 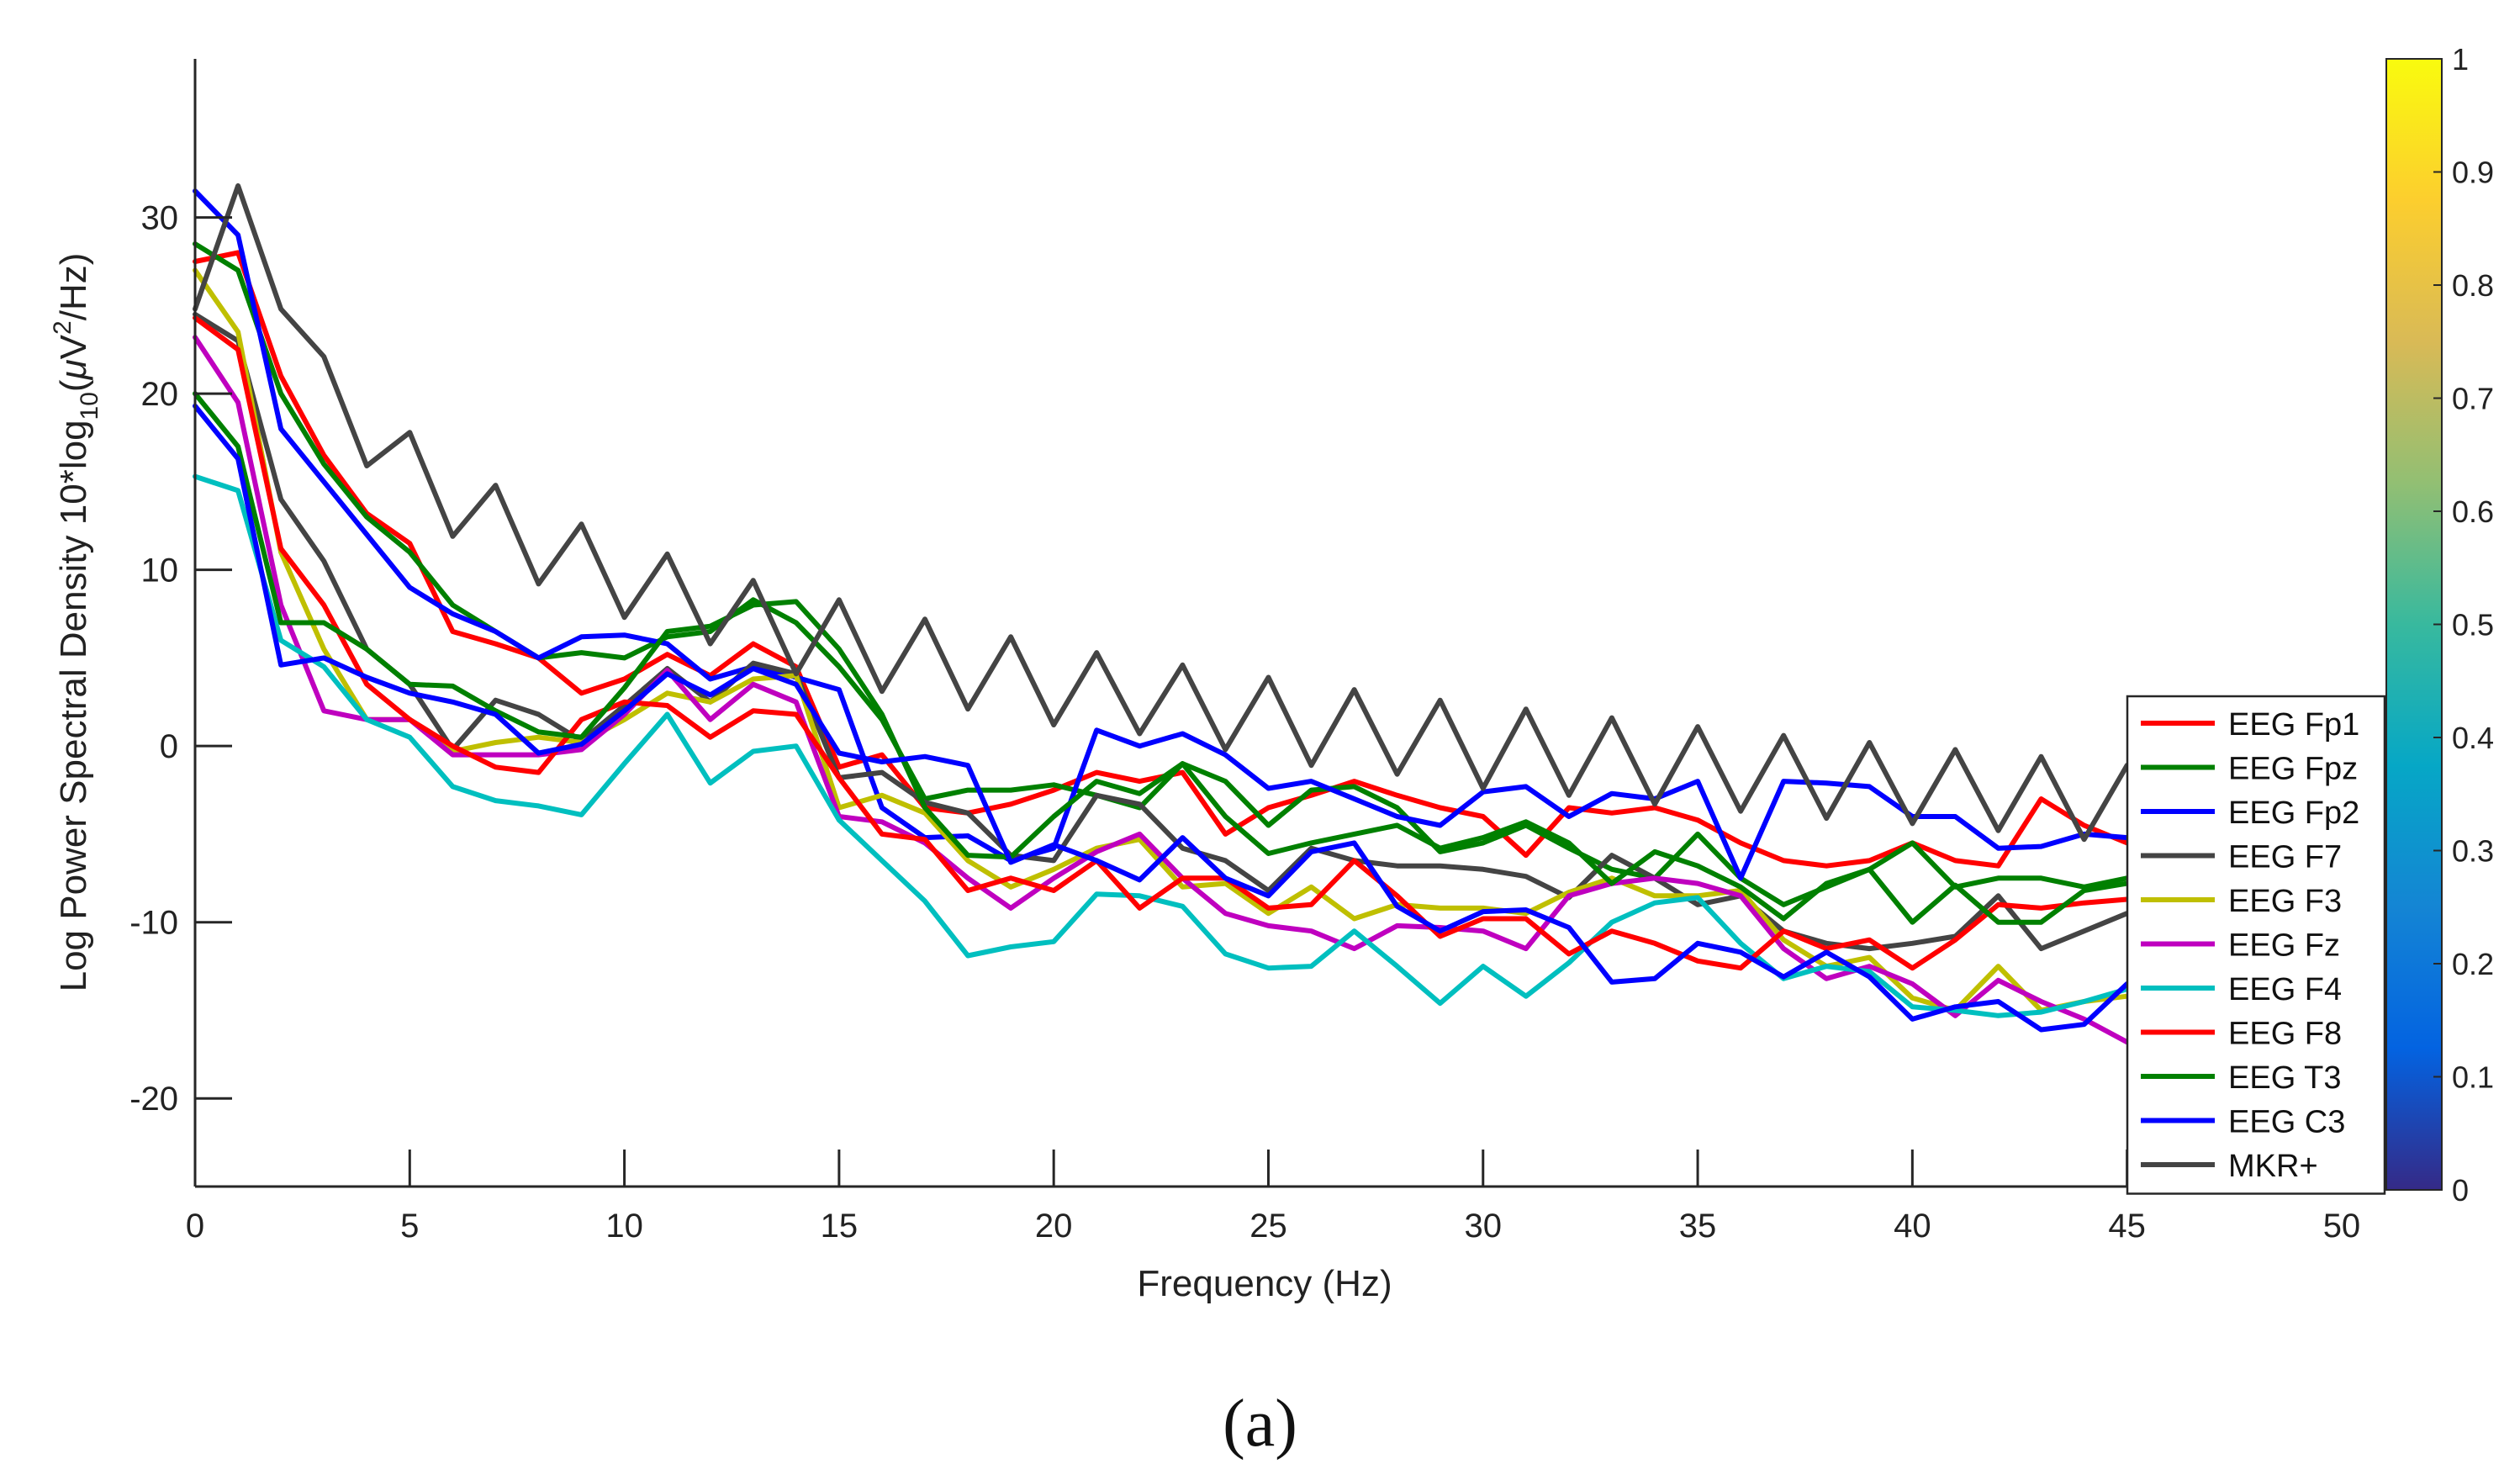 What do you see at coordinates (2461, 59) in the screenshot?
I see `colorbar-tick-label: 1` at bounding box center [2461, 59].